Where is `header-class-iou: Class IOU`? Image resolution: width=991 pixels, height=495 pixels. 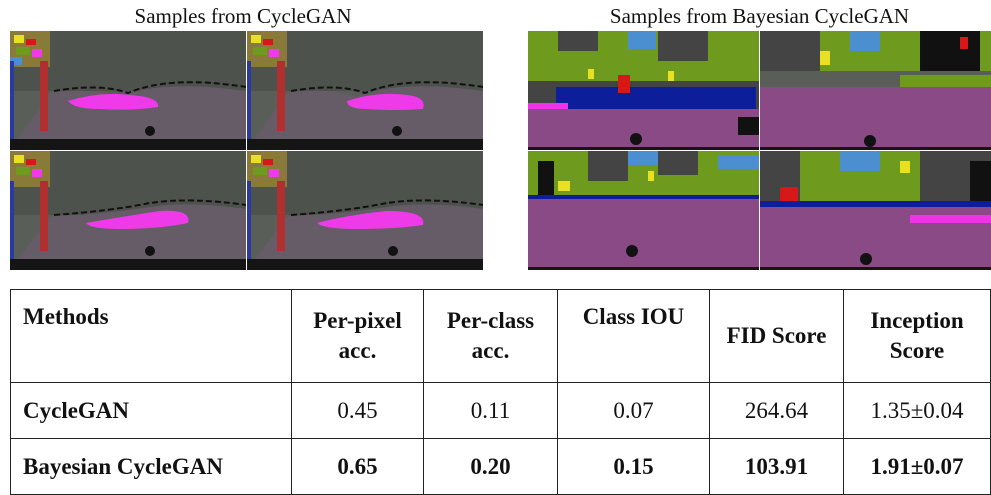
header-class-iou: Class IOU is located at coordinates (633, 336).